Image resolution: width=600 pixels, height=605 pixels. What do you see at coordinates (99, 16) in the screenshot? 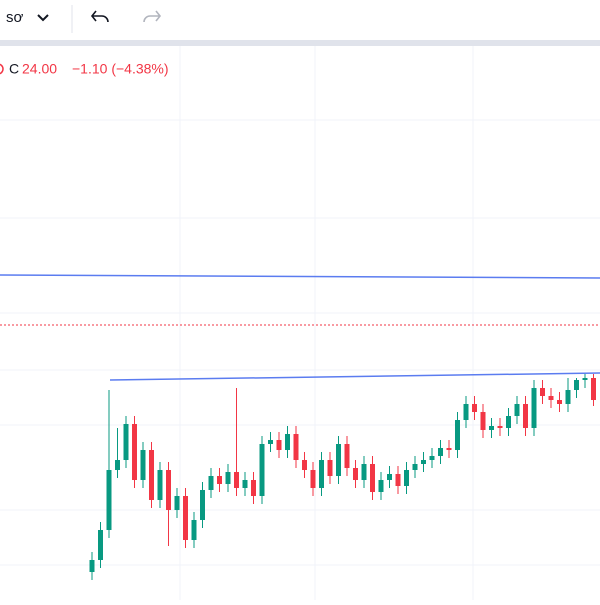
I see `undo-button` at bounding box center [99, 16].